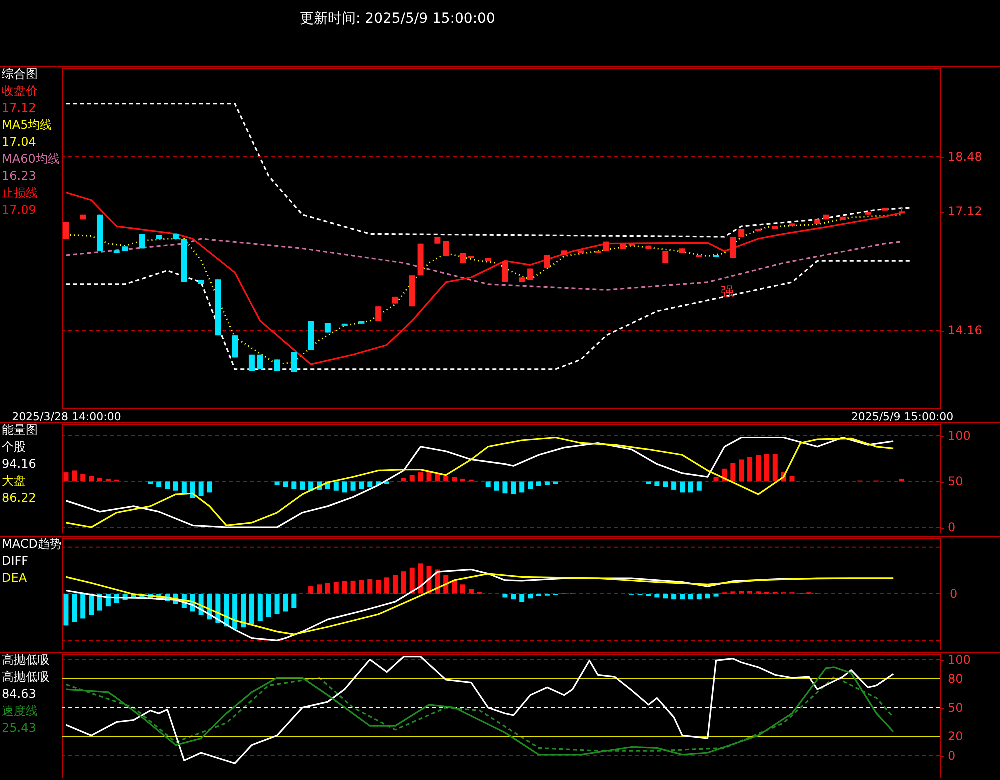 The height and width of the screenshot is (780, 1000). I want to click on chart-title: 能量图, so click(20, 430).